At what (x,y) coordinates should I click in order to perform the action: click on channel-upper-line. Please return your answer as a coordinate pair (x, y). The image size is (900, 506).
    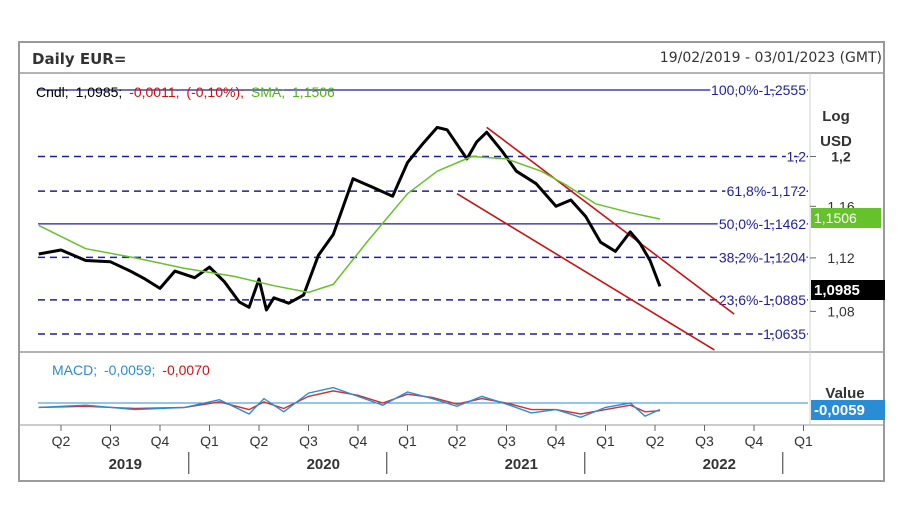
    Looking at the image, I should click on (610, 220).